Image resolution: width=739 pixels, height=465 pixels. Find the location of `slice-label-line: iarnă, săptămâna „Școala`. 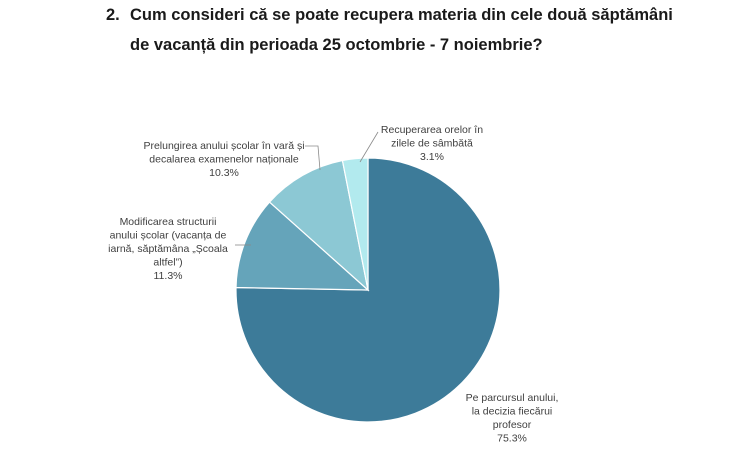

slice-label-line: iarnă, săptămâna „Școala is located at coordinates (168, 249).